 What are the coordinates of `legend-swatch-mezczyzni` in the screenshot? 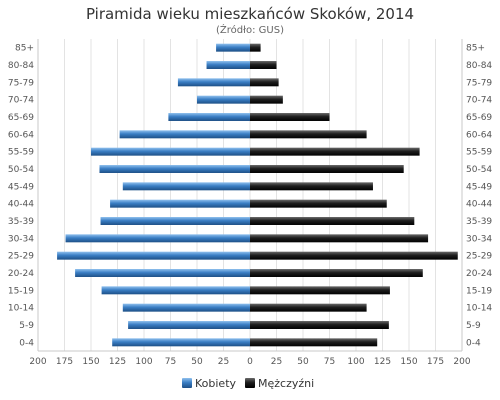 It's located at (250, 383).